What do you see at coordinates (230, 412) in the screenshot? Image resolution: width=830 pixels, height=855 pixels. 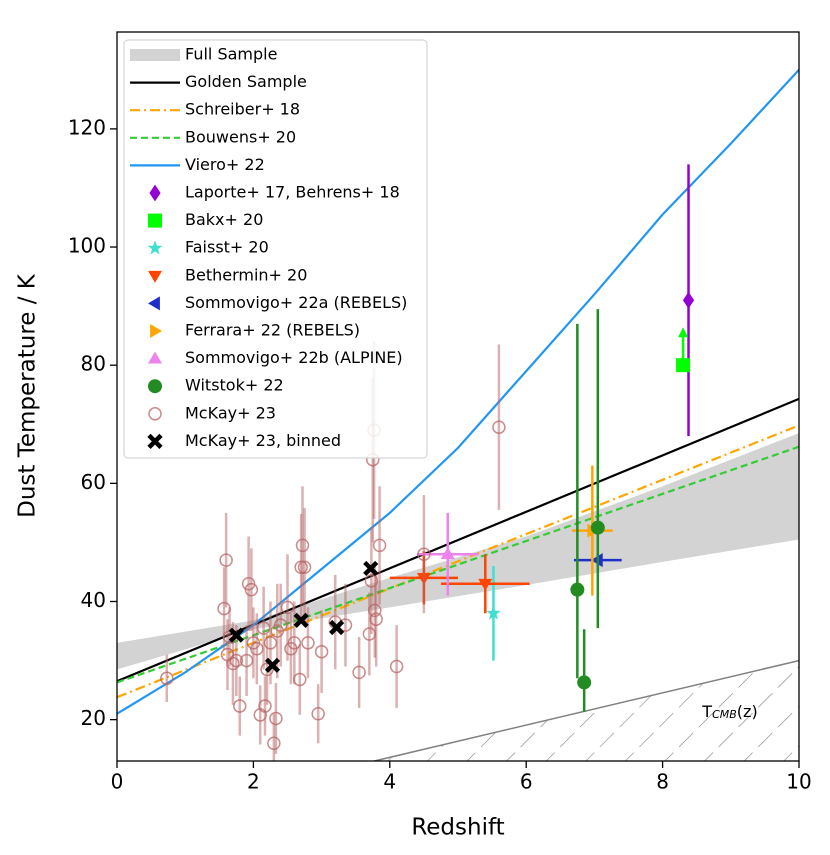 I see `legend-label: McKay+ 23` at bounding box center [230, 412].